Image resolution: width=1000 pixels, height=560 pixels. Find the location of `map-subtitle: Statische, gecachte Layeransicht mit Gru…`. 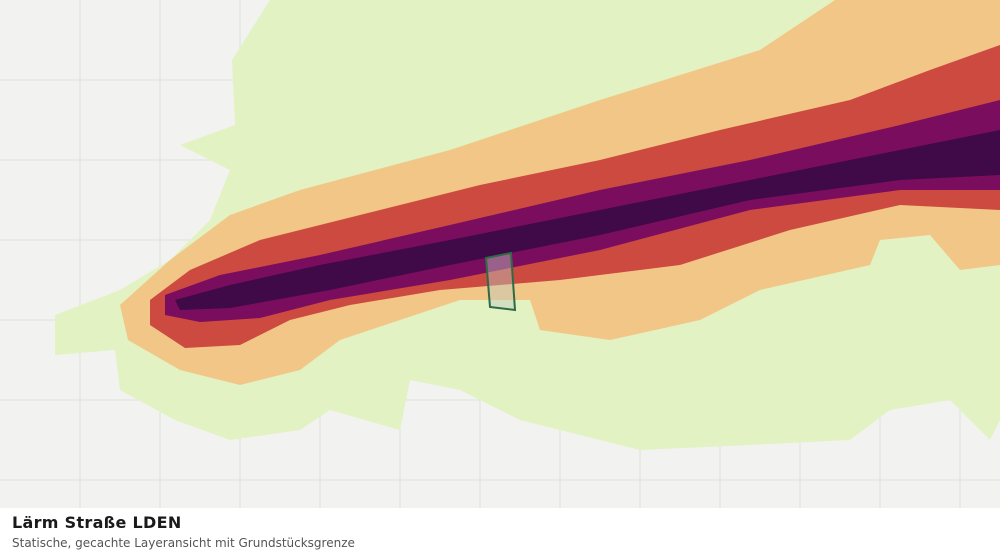

map-subtitle: Statische, gecachte Layeransicht mit Gru… is located at coordinates (183, 543).